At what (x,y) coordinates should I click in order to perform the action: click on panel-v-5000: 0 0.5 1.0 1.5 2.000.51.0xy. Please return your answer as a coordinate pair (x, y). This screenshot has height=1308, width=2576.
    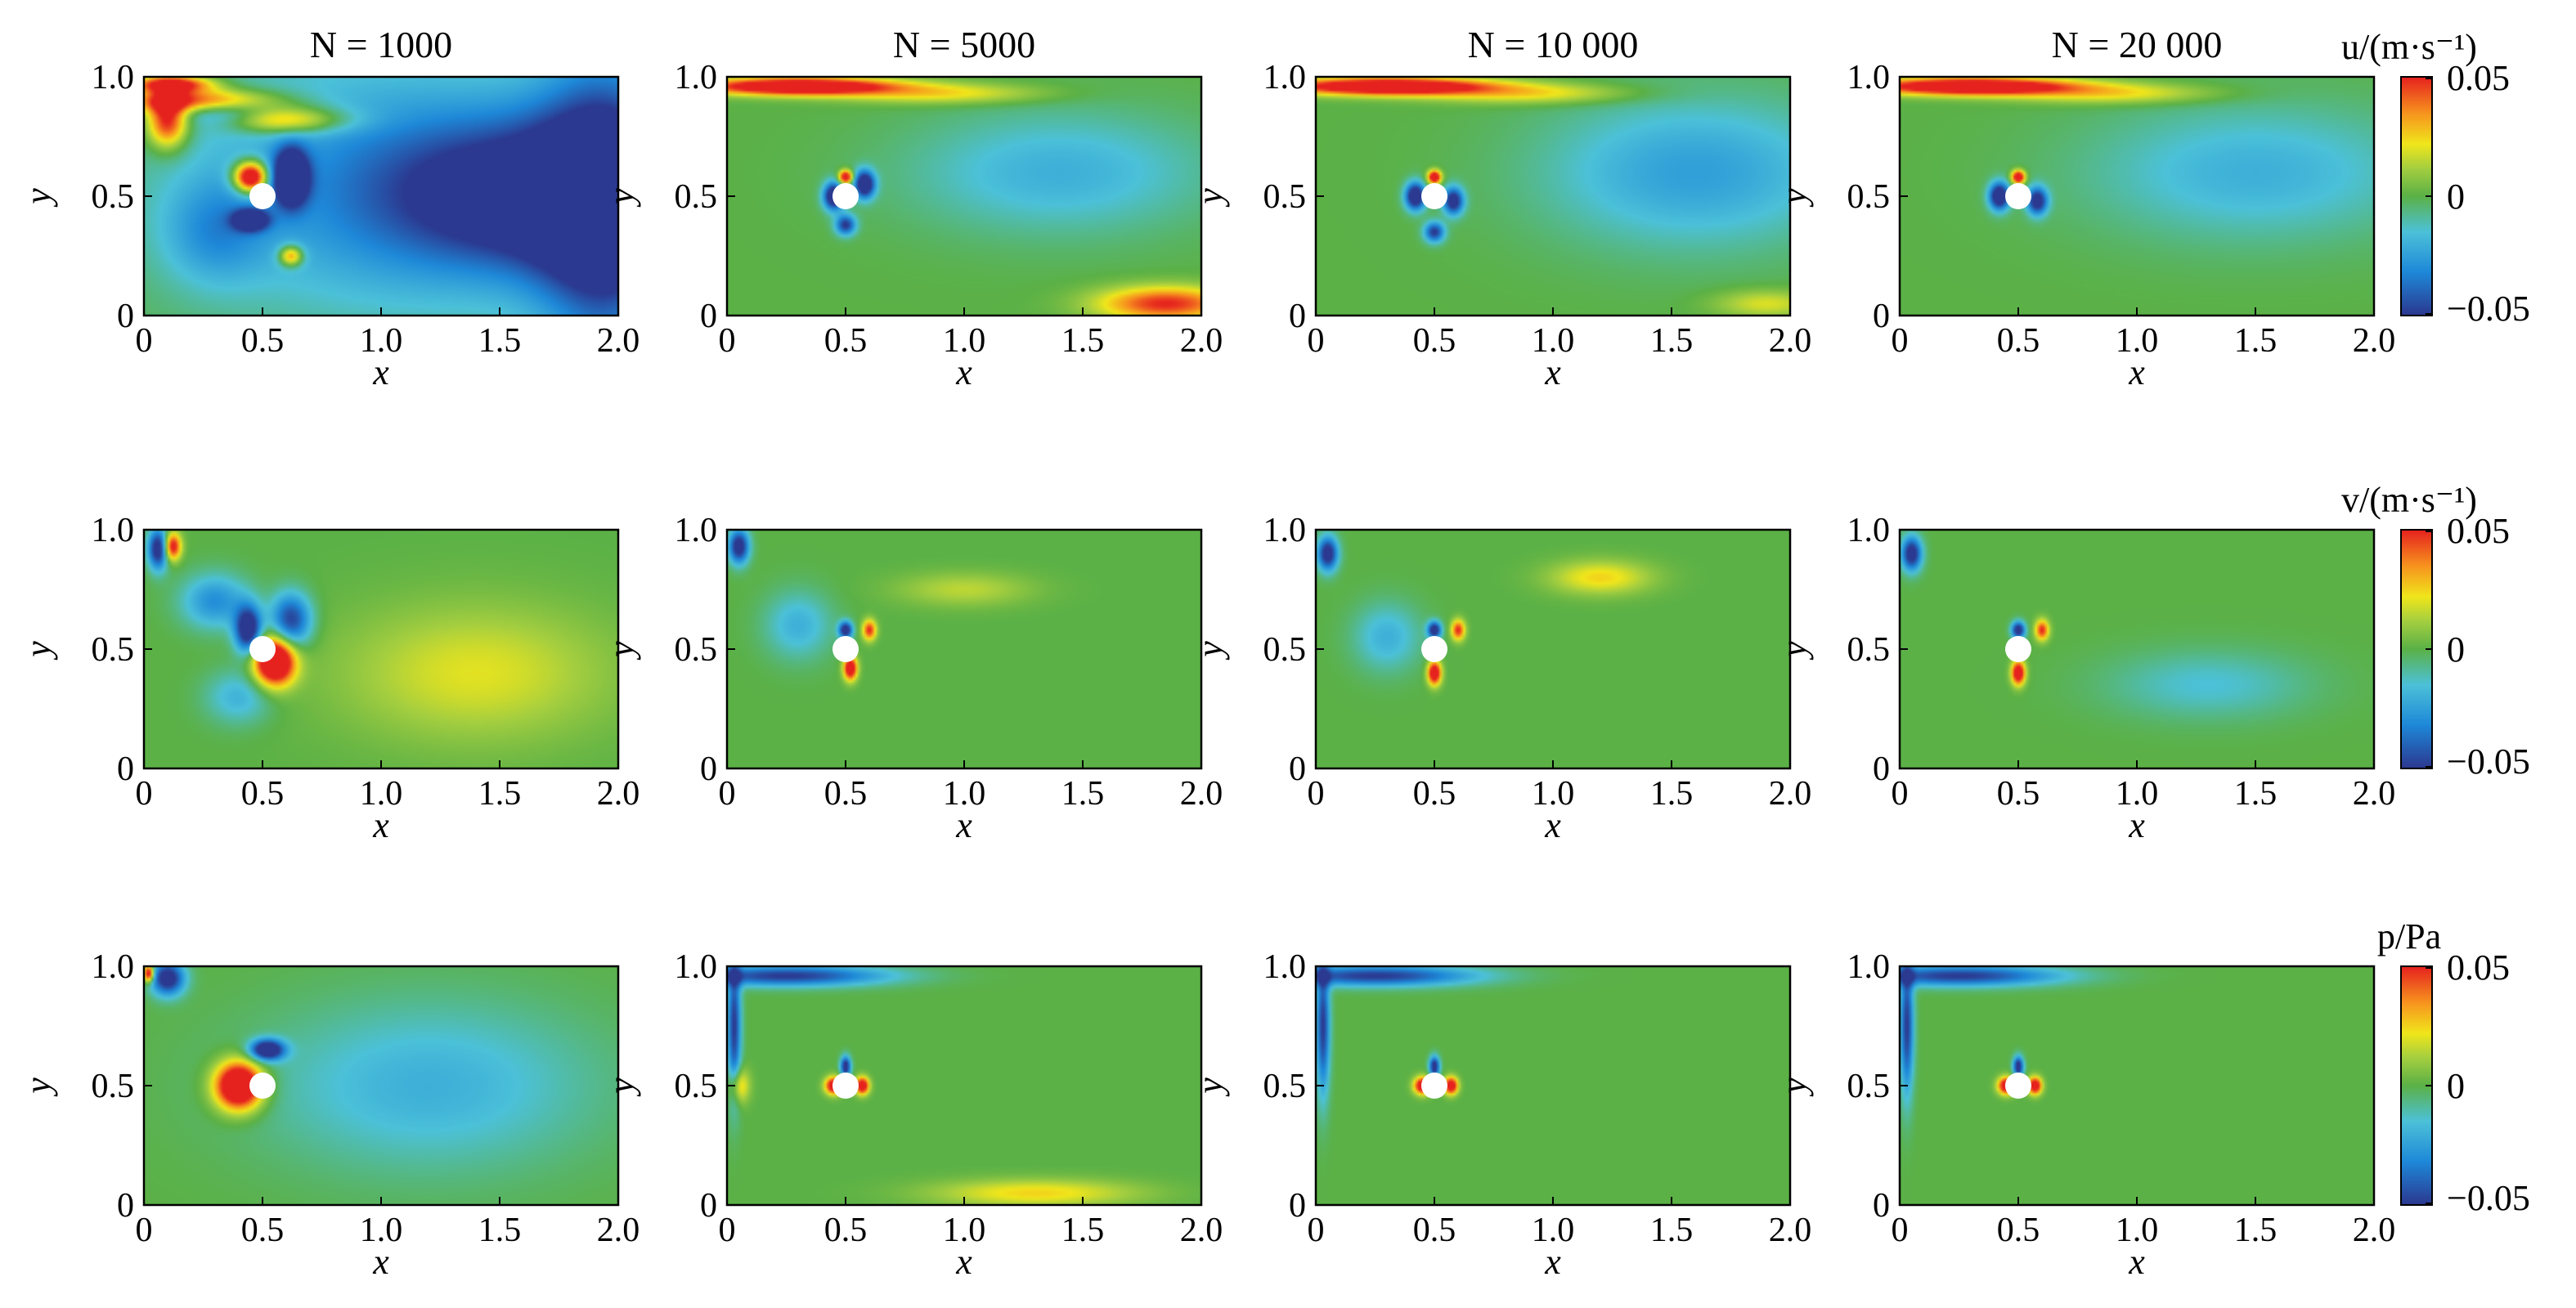
    Looking at the image, I should click on (912, 678).